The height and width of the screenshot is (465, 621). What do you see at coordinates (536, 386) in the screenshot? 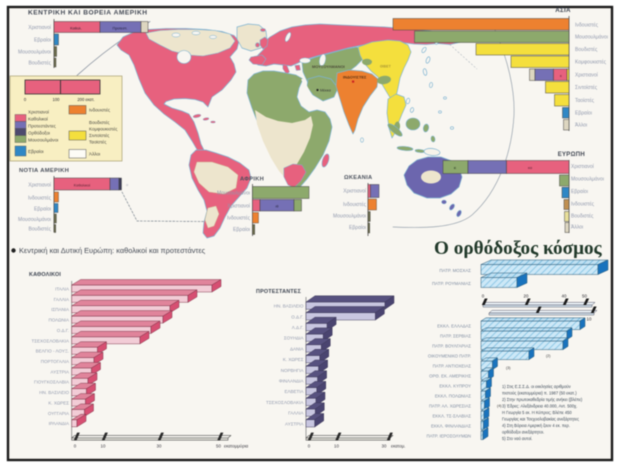
I see `svg-text:1) Στις Ε.Σ.Σ.Δ. οι εκκλησίες: 1) Στις Ε.Σ.Σ.Δ. οι εκκλησίες αριθμούν` at bounding box center [536, 386].